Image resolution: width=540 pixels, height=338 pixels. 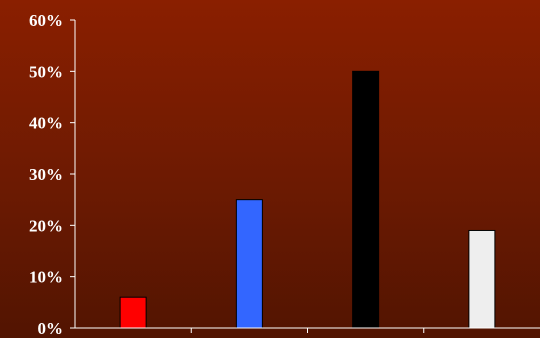 What do you see at coordinates (46, 20) in the screenshot?
I see `y-tick-label: 60%` at bounding box center [46, 20].